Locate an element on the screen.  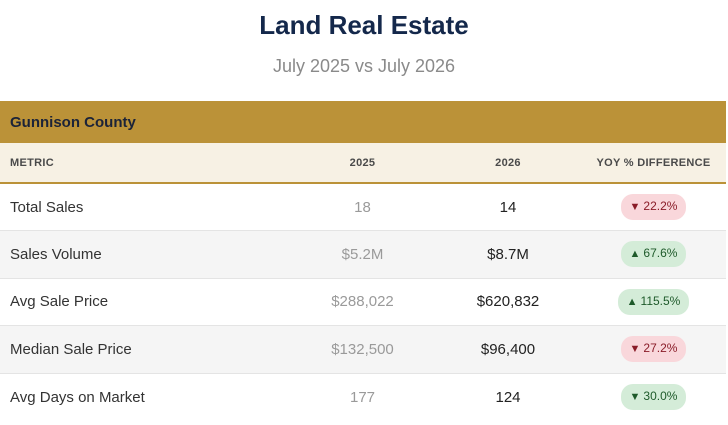
yoy-value: 22.2% is located at coordinates (660, 206).